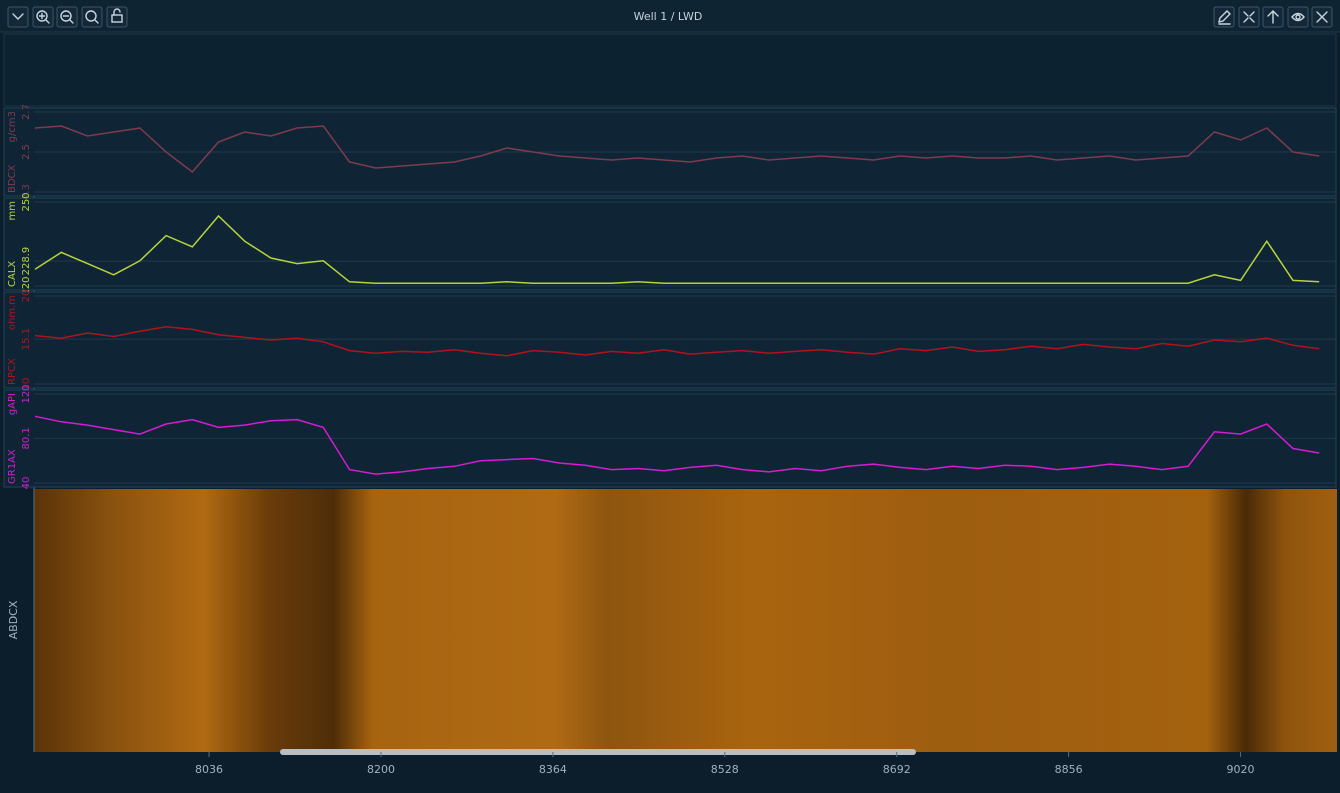  What do you see at coordinates (26, 296) in the screenshot?
I see `y-tick-label: 20` at bounding box center [26, 296].